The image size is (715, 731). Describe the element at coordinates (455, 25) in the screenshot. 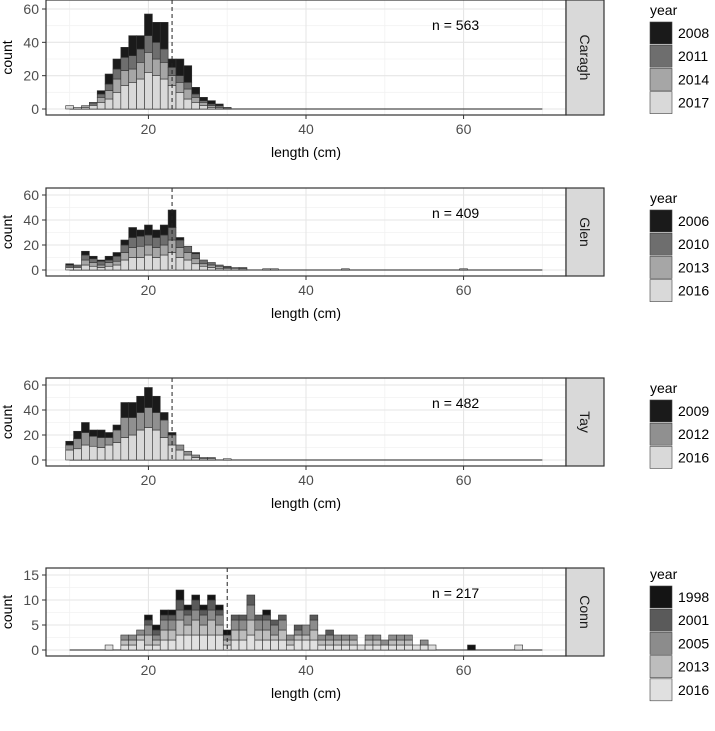

I see `sample-size-label: n = 563` at that location.